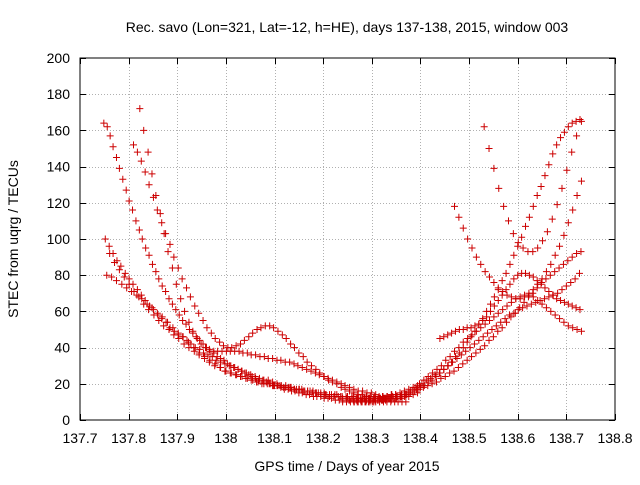 The image size is (640, 485). Describe the element at coordinates (614, 438) in the screenshot. I see `x-tick-label: 138.8` at that location.